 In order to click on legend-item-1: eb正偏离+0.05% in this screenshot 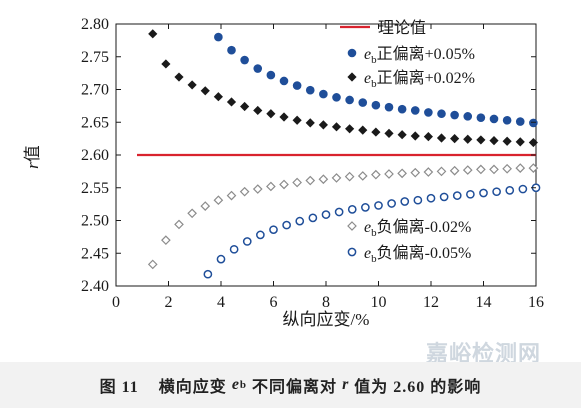, I will do `click(411, 55)`.